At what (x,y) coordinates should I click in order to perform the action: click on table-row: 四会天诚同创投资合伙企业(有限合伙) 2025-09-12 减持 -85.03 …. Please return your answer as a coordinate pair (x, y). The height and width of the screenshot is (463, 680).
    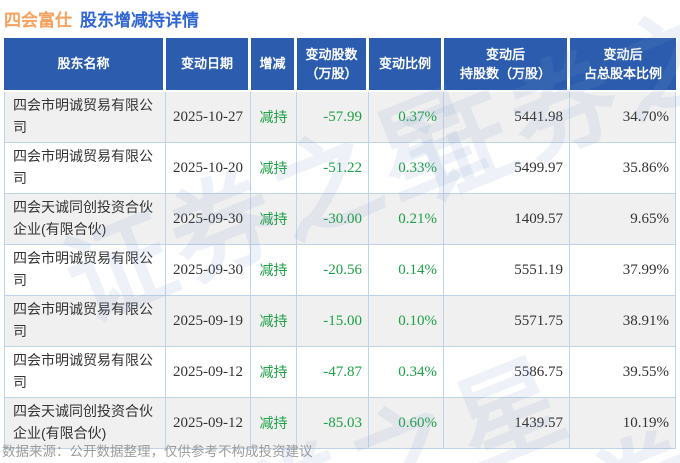
    Looking at the image, I should click on (340, 423).